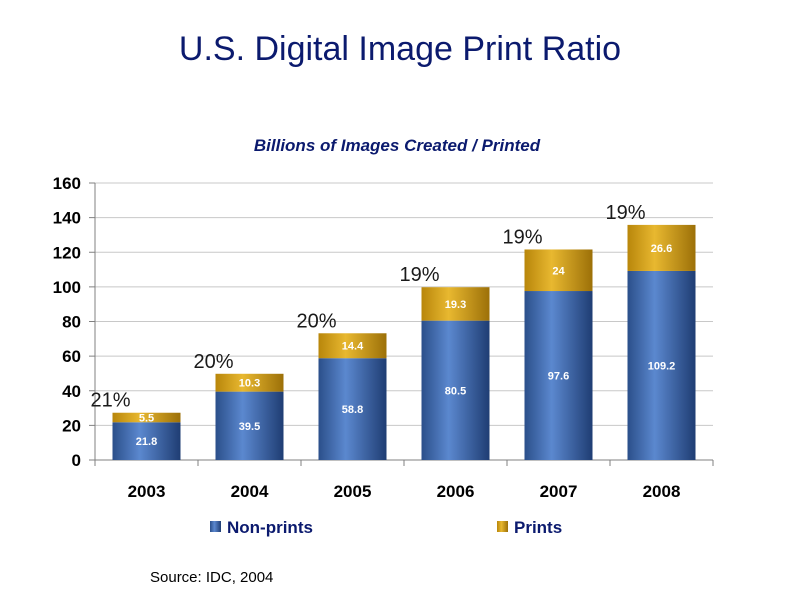 The image size is (800, 600). Describe the element at coordinates (538, 527) in the screenshot. I see `legend-label: Prints` at that location.